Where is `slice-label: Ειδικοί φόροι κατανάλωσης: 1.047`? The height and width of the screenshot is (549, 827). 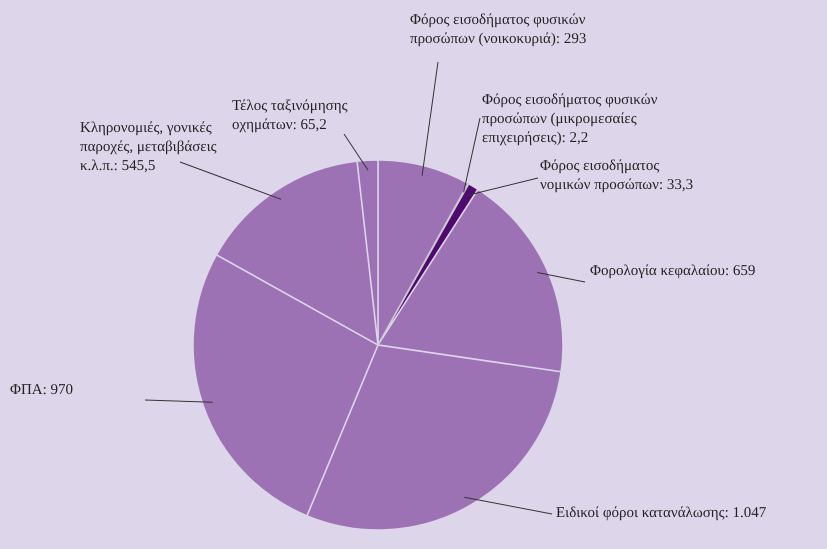 slice-label: Ειδικοί φόροι κατανάλωσης: 1.047 is located at coordinates (661, 513).